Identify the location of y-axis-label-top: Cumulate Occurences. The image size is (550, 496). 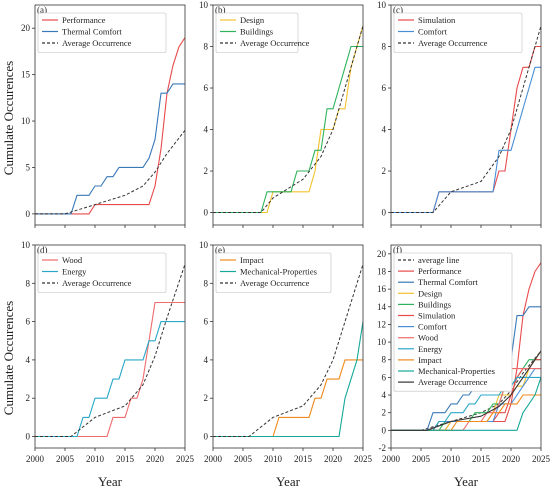
(8, 118).